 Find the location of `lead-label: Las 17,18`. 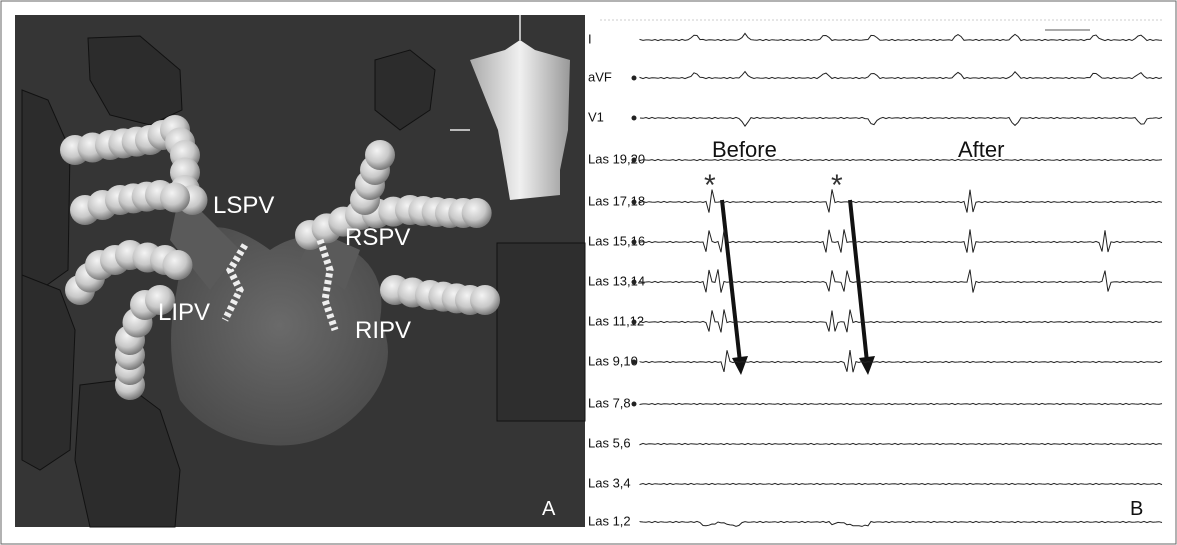

lead-label: Las 17,18 is located at coordinates (616, 200).